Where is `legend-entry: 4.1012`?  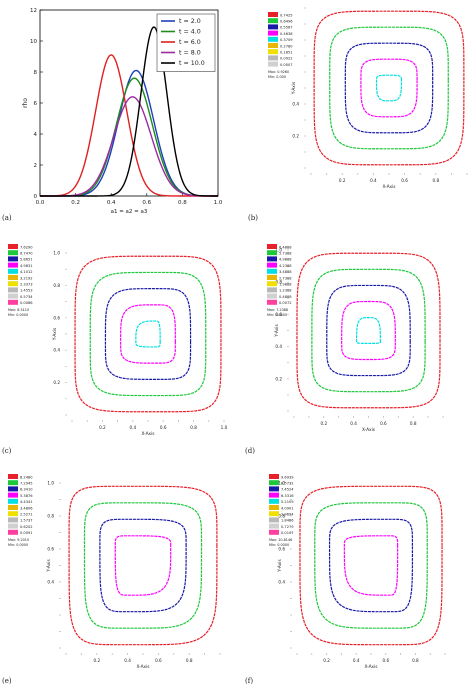 legend-entry: 4.1012 is located at coordinates (26, 272).